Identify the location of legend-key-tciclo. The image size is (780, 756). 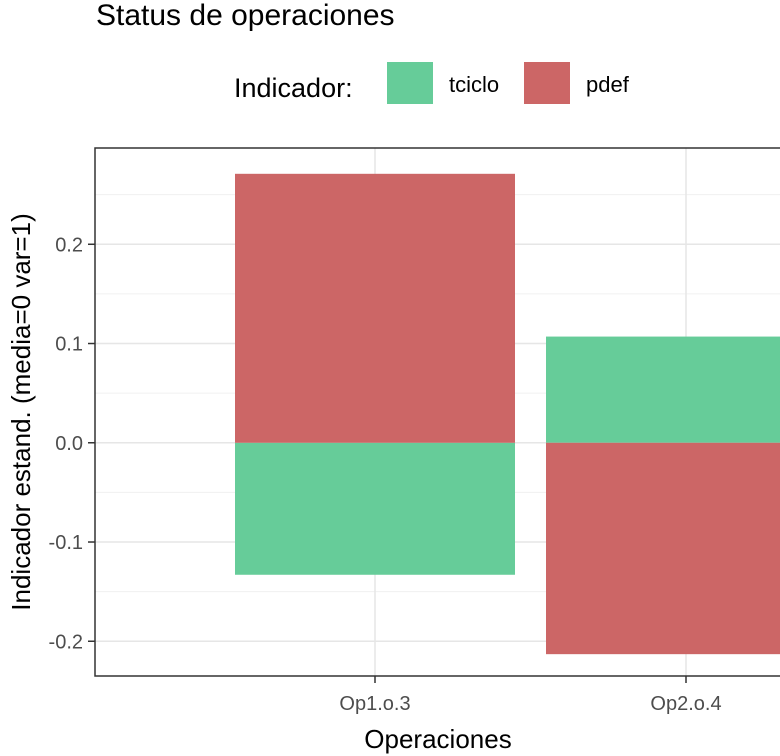
(410, 83).